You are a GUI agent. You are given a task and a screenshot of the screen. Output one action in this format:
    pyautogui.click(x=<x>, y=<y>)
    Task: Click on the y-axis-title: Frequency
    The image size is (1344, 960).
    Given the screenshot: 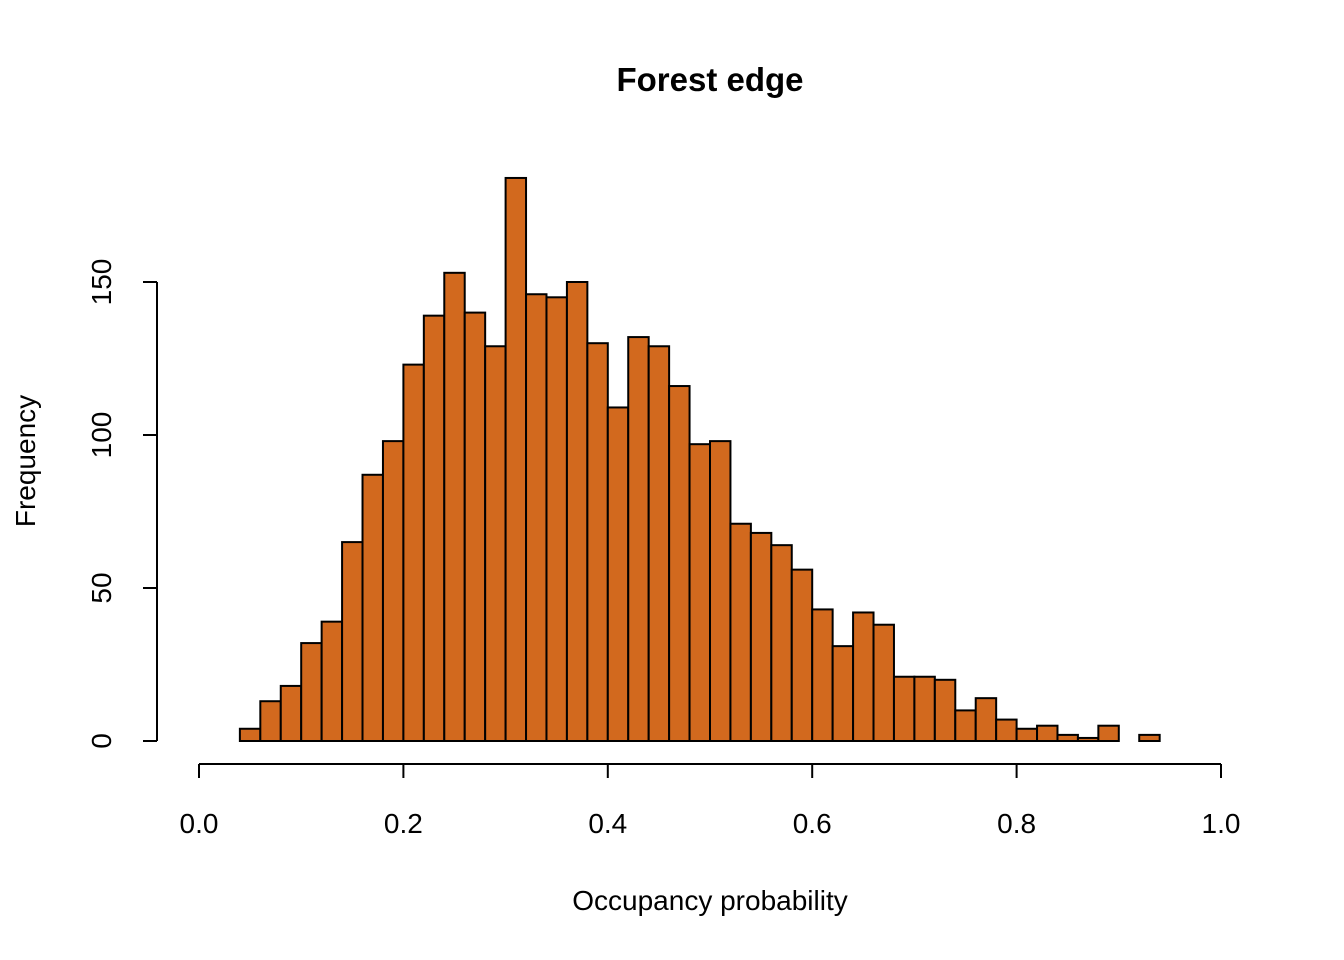 What is the action you would take?
    pyautogui.click(x=25, y=461)
    